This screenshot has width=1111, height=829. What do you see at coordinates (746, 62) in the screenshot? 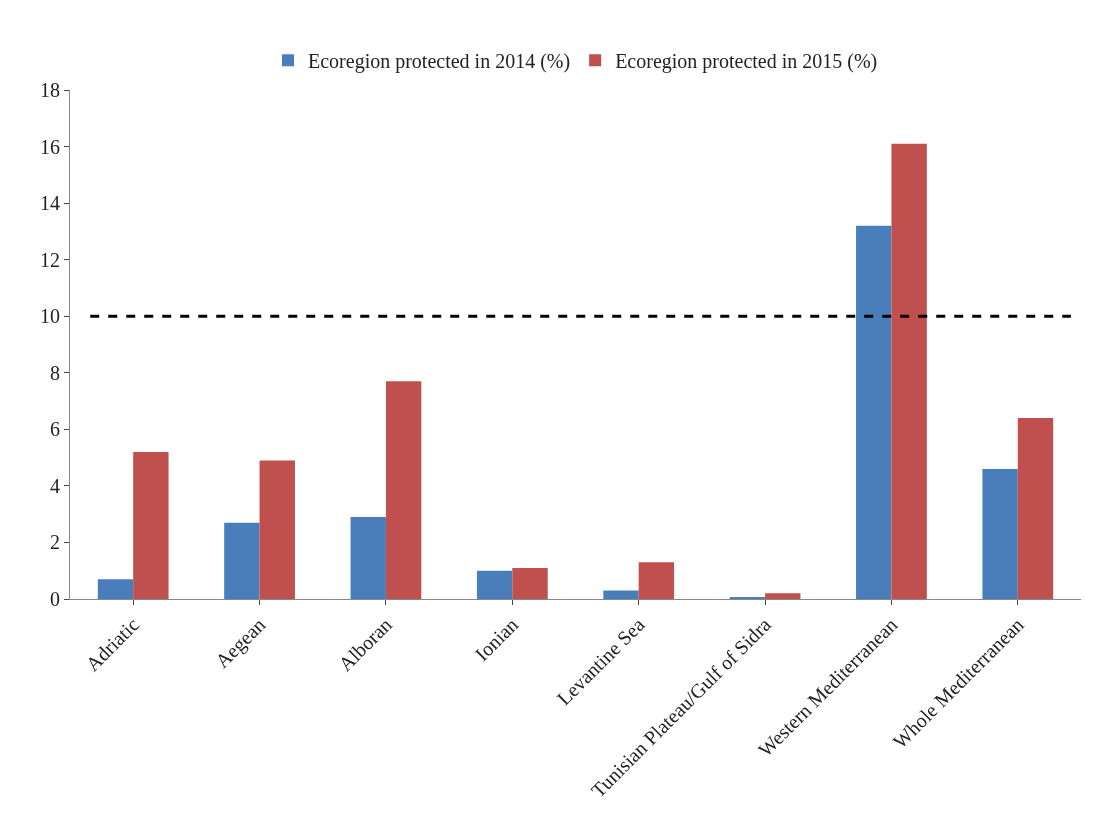
I see `legend-label: Ecoregion protected in 2015 (%)` at bounding box center [746, 62].